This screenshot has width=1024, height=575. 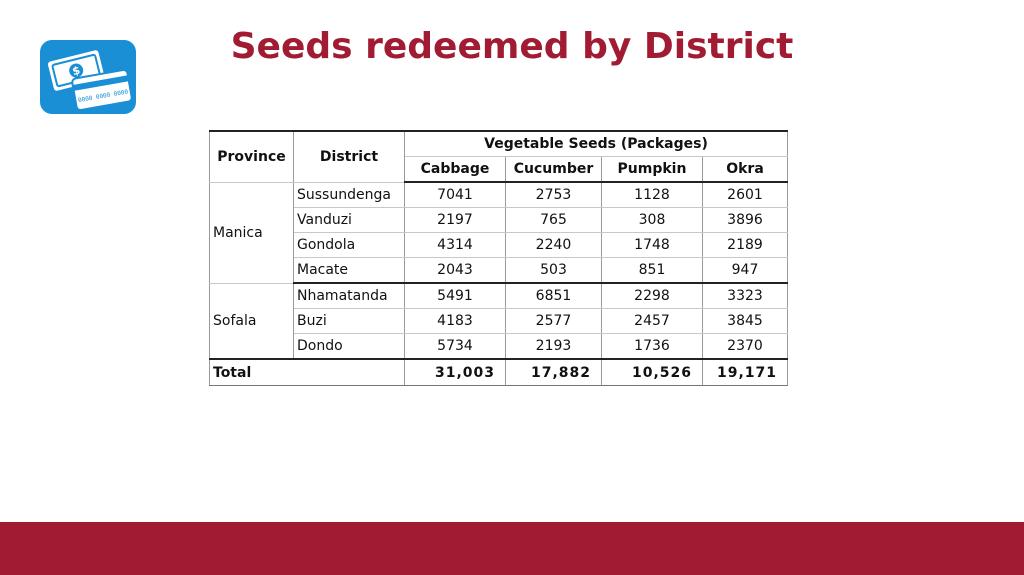 I want to click on value-cell: 3896, so click(x=745, y=220).